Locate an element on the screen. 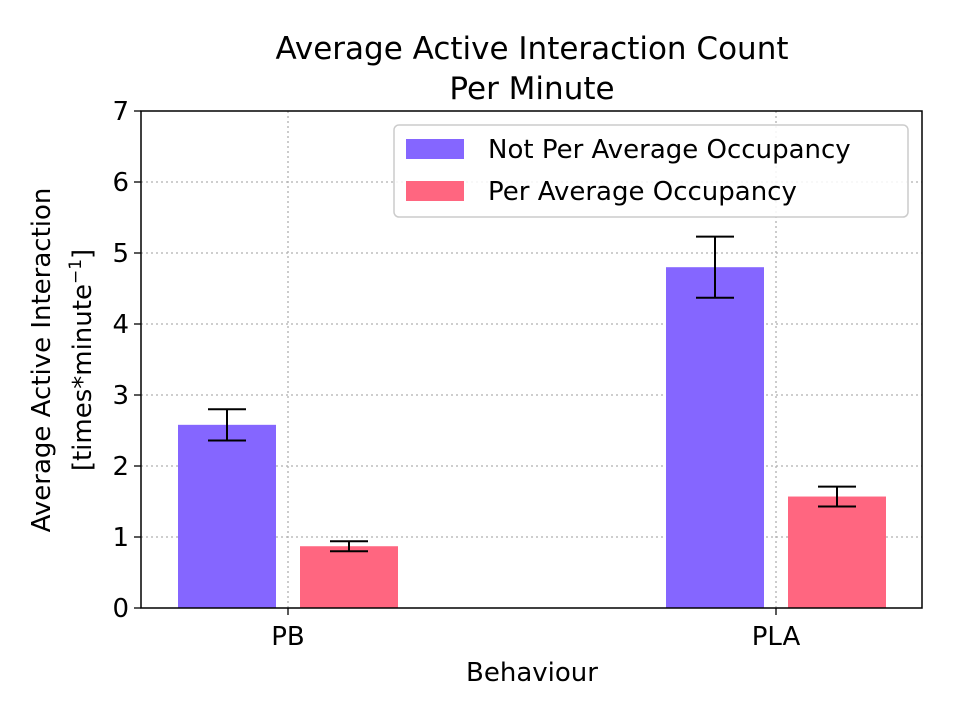 The height and width of the screenshot is (720, 960). y-tick-label: 1 is located at coordinates (120, 538).